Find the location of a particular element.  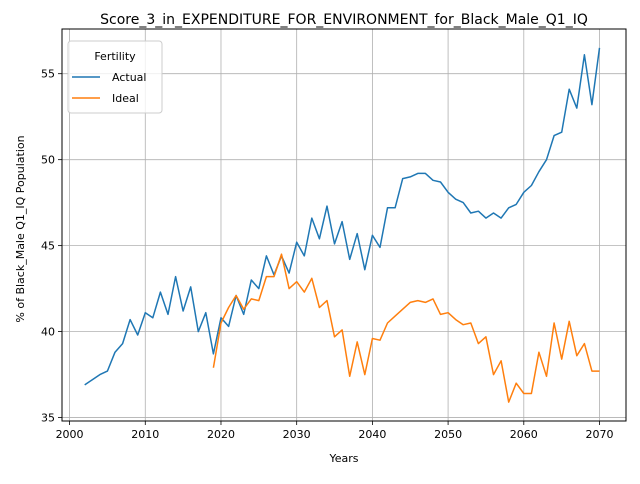

x-tick-label: 2070 is located at coordinates (600, 434).